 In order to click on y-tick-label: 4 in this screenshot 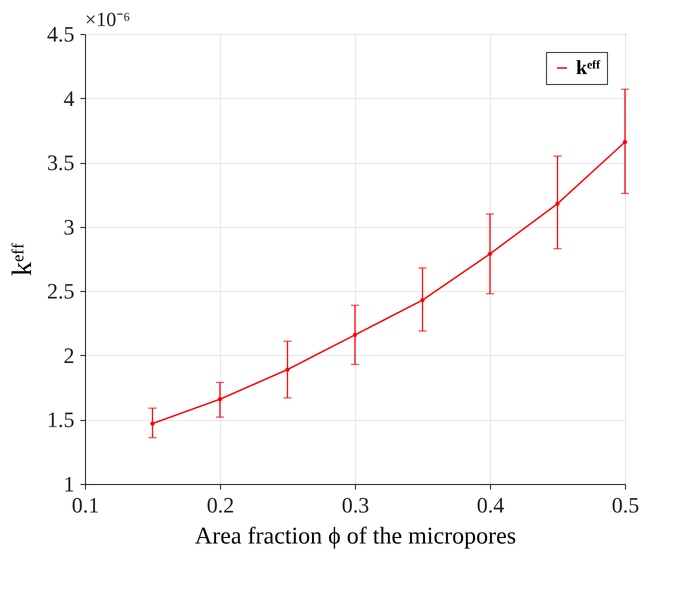, I will do `click(69, 98)`.